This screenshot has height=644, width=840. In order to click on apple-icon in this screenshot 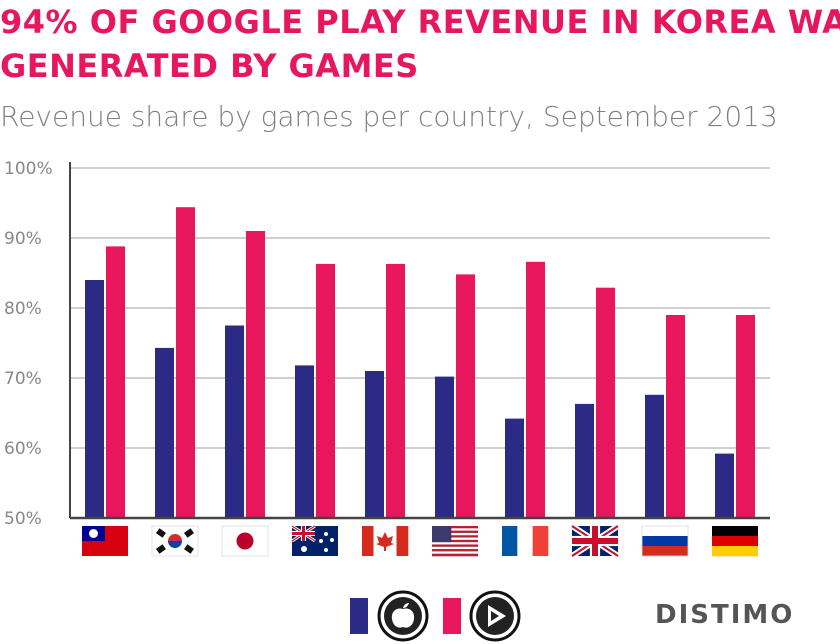, I will do `click(403, 616)`.